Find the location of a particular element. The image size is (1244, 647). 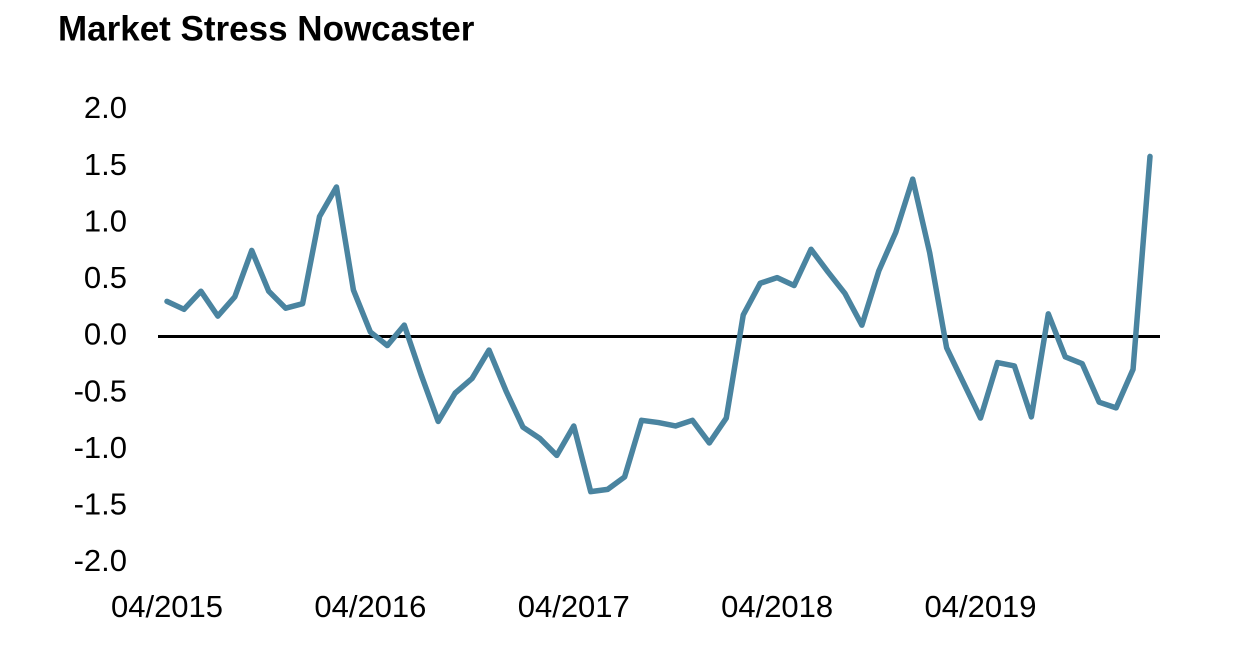

y-tick-label: -1.0 is located at coordinates (100, 447).